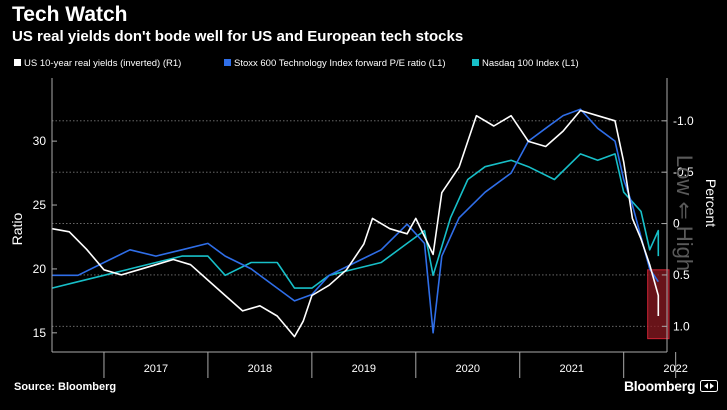  What do you see at coordinates (711, 203) in the screenshot?
I see `right-axis-label: Percent` at bounding box center [711, 203].